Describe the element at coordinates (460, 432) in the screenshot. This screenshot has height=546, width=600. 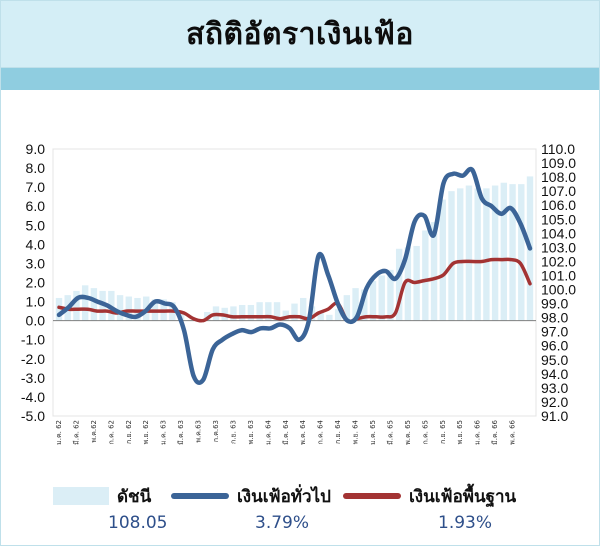
I see `x-tick-label: พ.ย. 65` at that location.